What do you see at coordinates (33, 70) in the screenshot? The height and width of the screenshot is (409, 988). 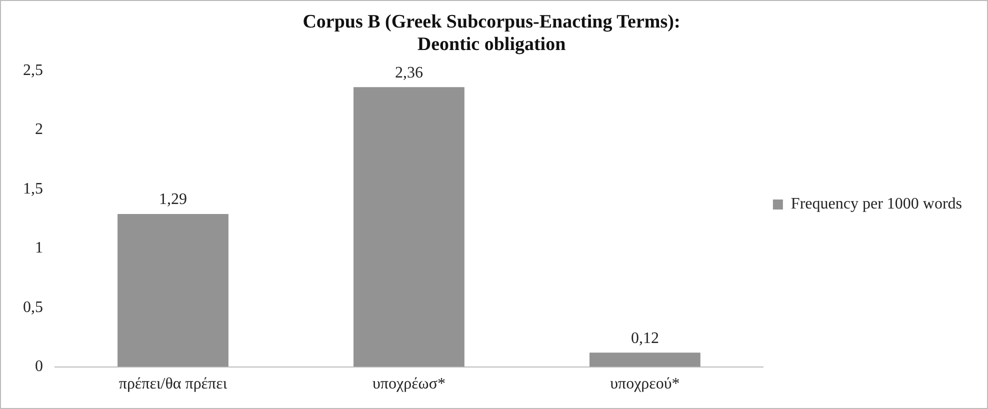 I see `y-tick-label: 2,5` at bounding box center [33, 70].